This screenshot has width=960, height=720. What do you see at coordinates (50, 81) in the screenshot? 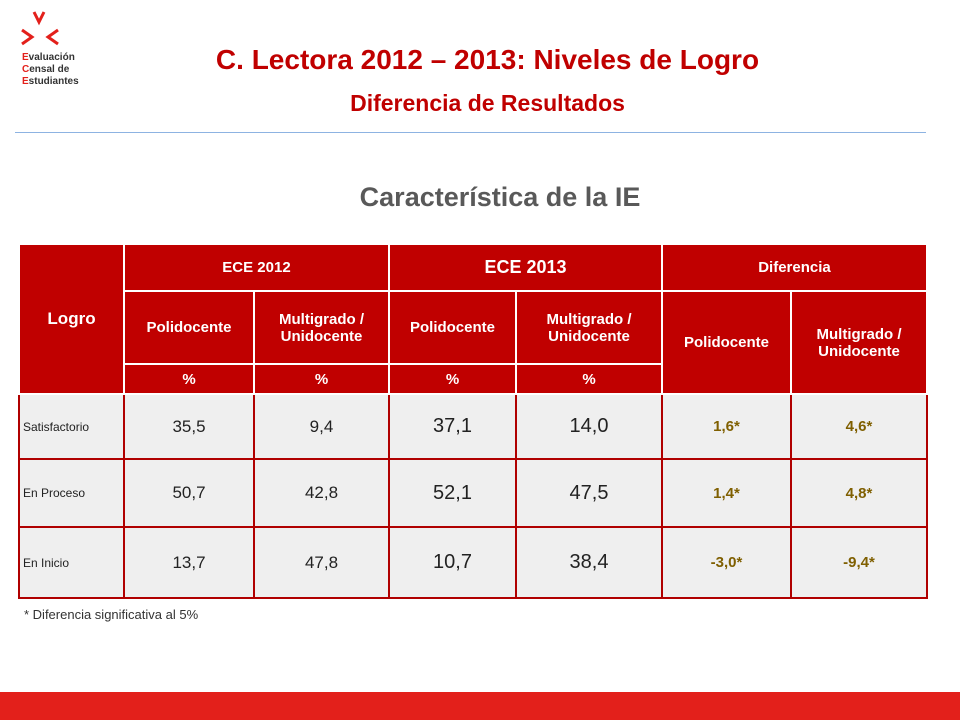
I see `logo-line: Estudiantes` at bounding box center [50, 81].